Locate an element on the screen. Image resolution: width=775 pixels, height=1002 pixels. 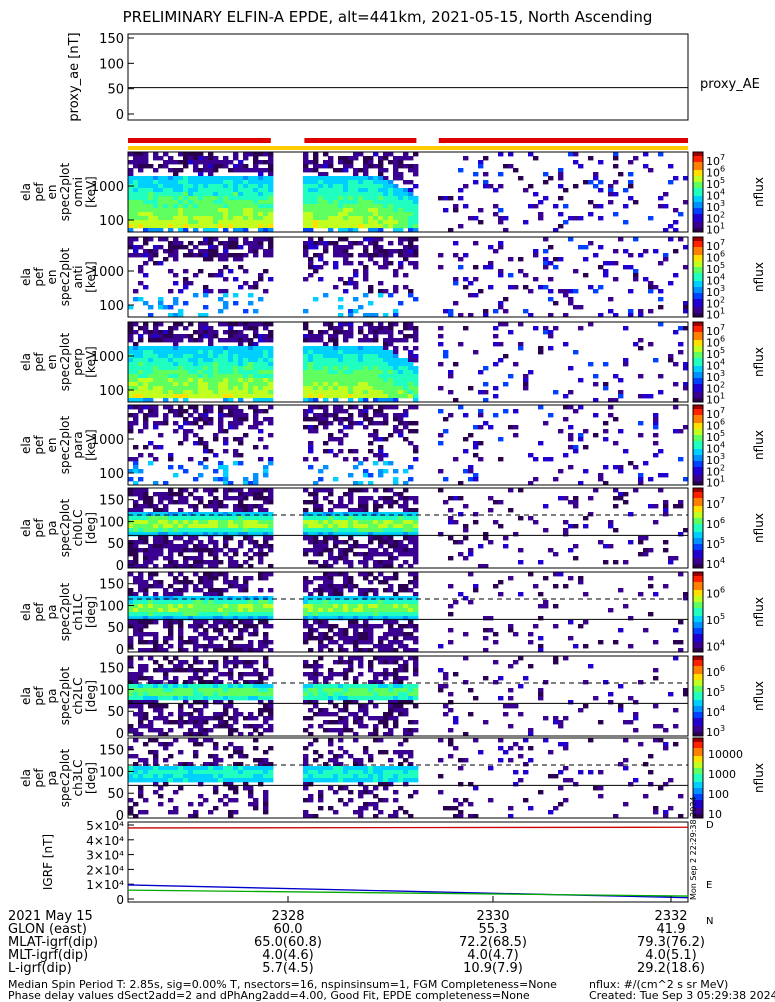
y-axis-label: pef is located at coordinates (39, 277).